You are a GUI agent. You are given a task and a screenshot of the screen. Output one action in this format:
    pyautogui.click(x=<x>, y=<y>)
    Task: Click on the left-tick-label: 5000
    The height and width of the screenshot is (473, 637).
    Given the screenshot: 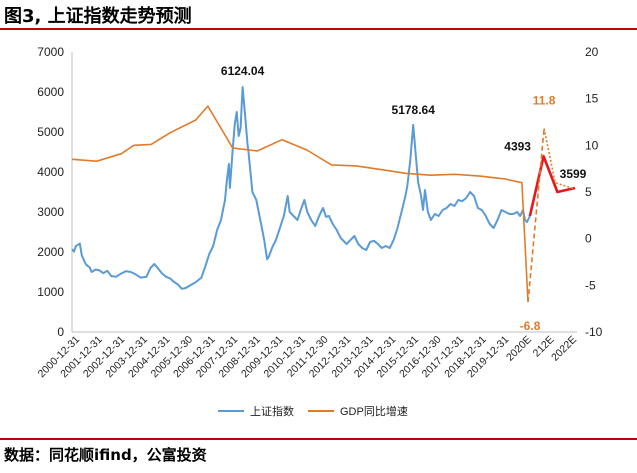 What is the action you would take?
    pyautogui.click(x=50, y=132)
    